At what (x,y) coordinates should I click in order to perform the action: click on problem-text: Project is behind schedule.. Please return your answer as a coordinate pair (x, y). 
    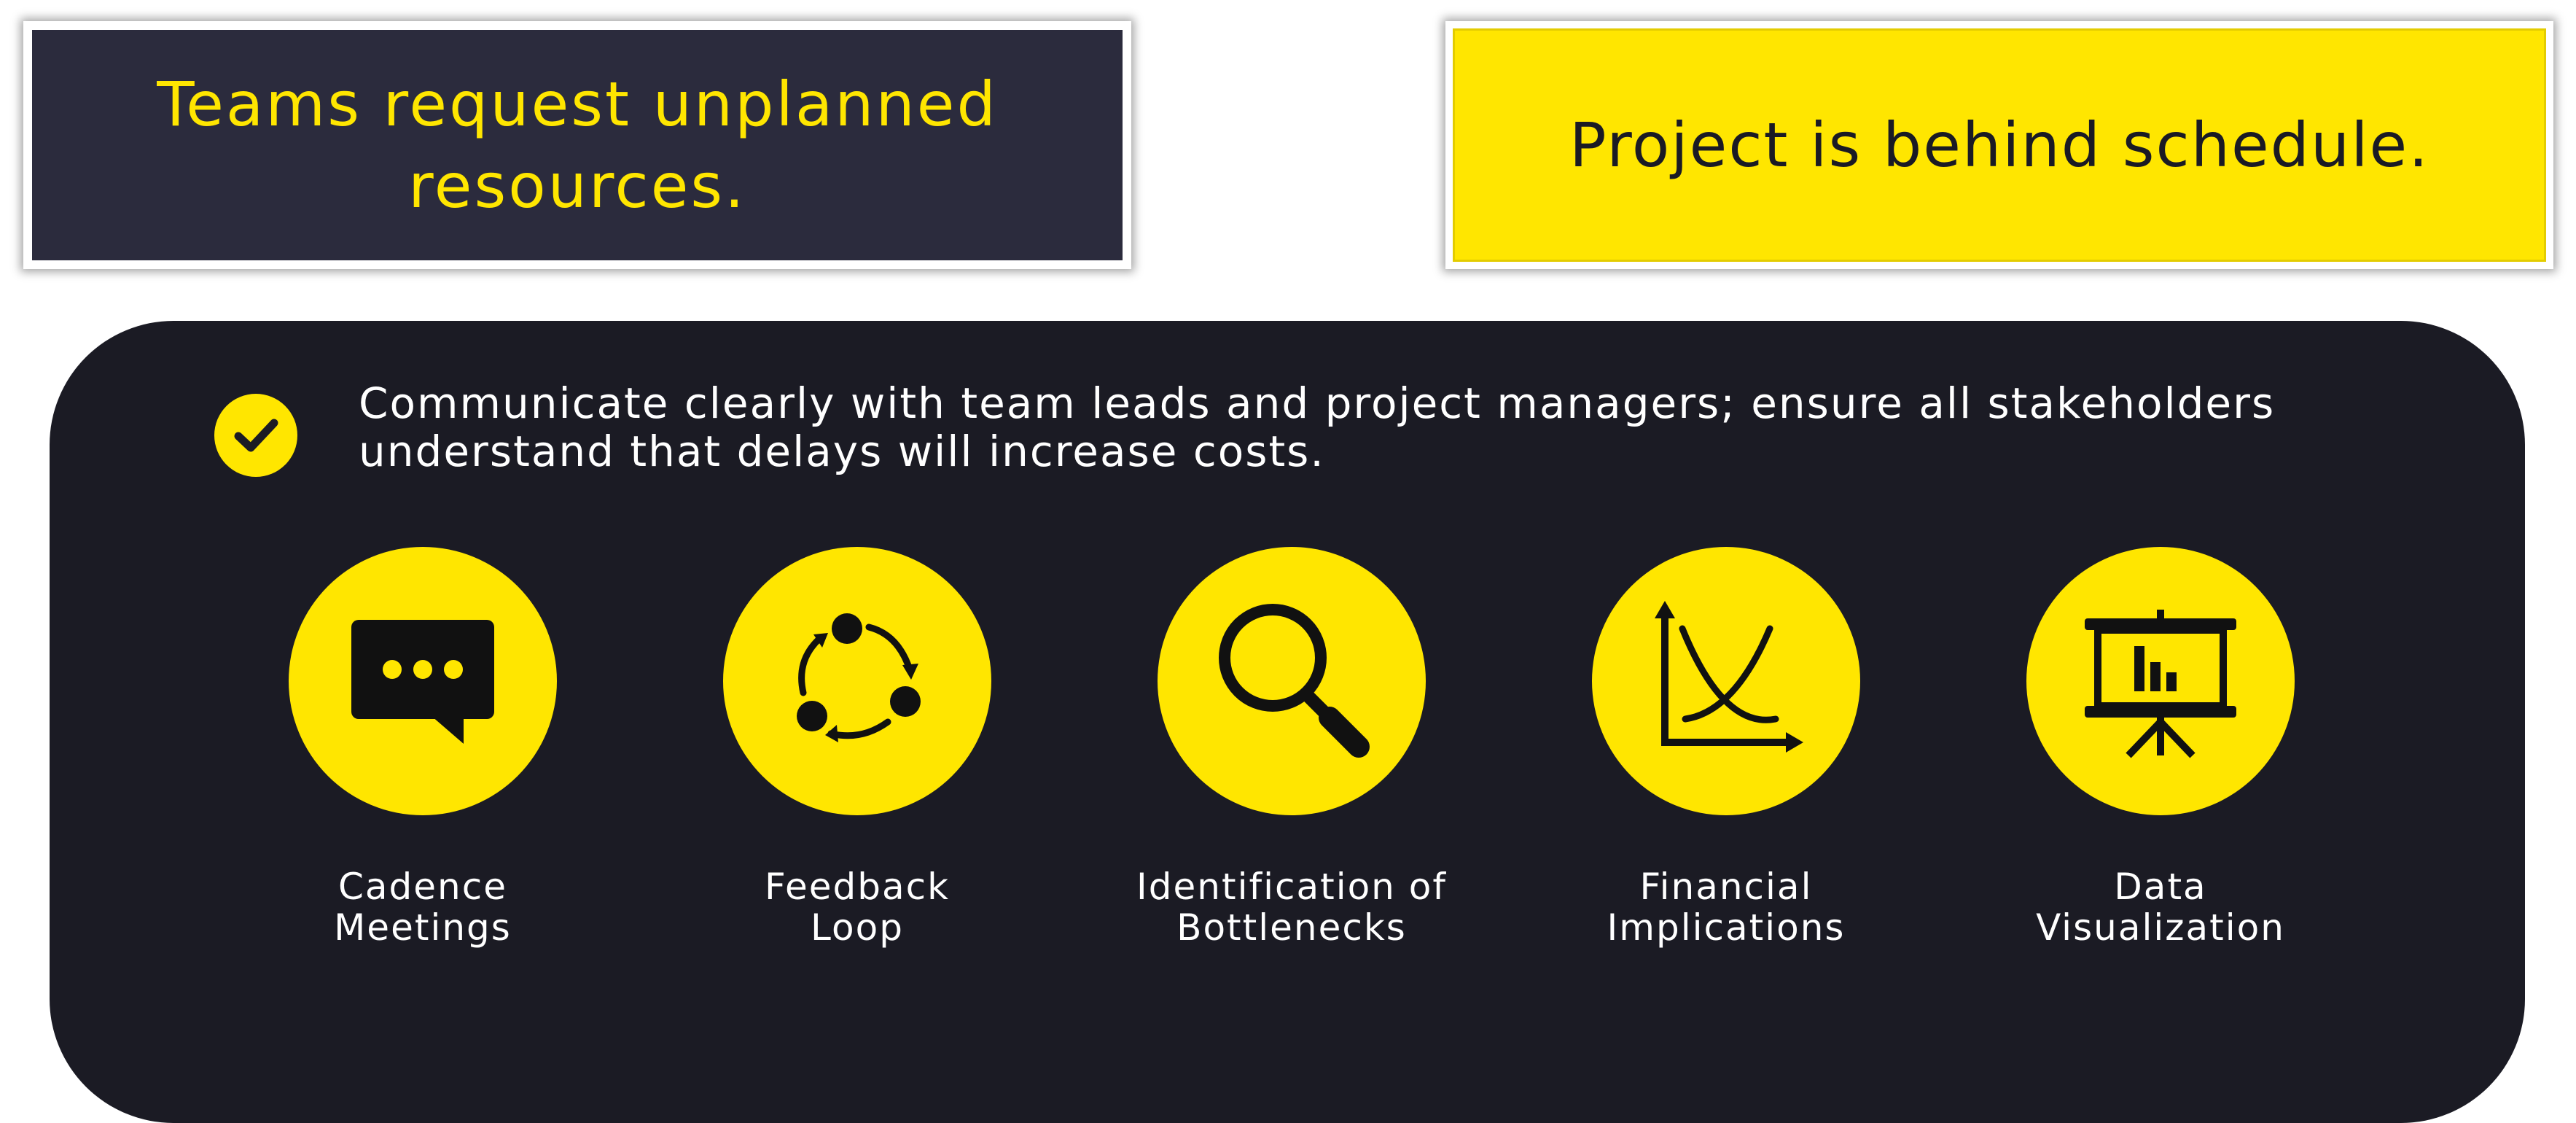
    Looking at the image, I should click on (1999, 145).